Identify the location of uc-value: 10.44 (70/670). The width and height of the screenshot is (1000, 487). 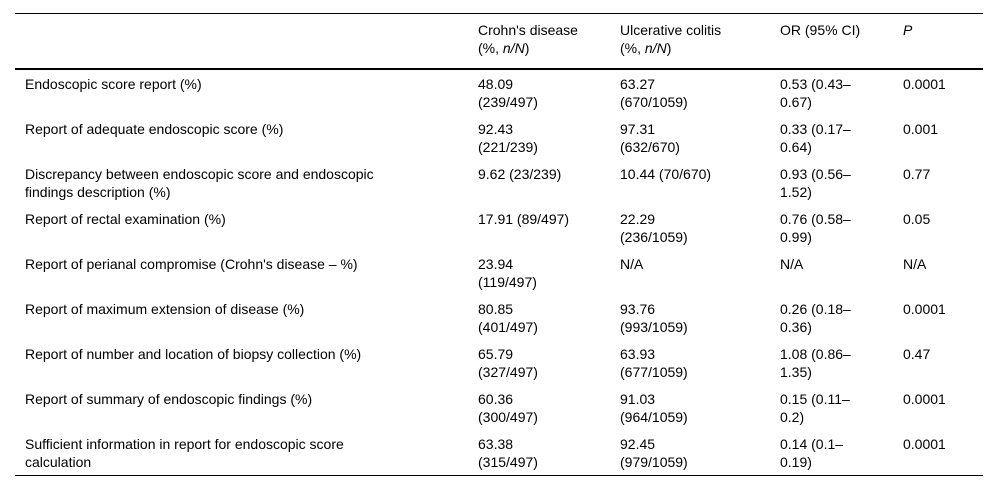
(666, 174).